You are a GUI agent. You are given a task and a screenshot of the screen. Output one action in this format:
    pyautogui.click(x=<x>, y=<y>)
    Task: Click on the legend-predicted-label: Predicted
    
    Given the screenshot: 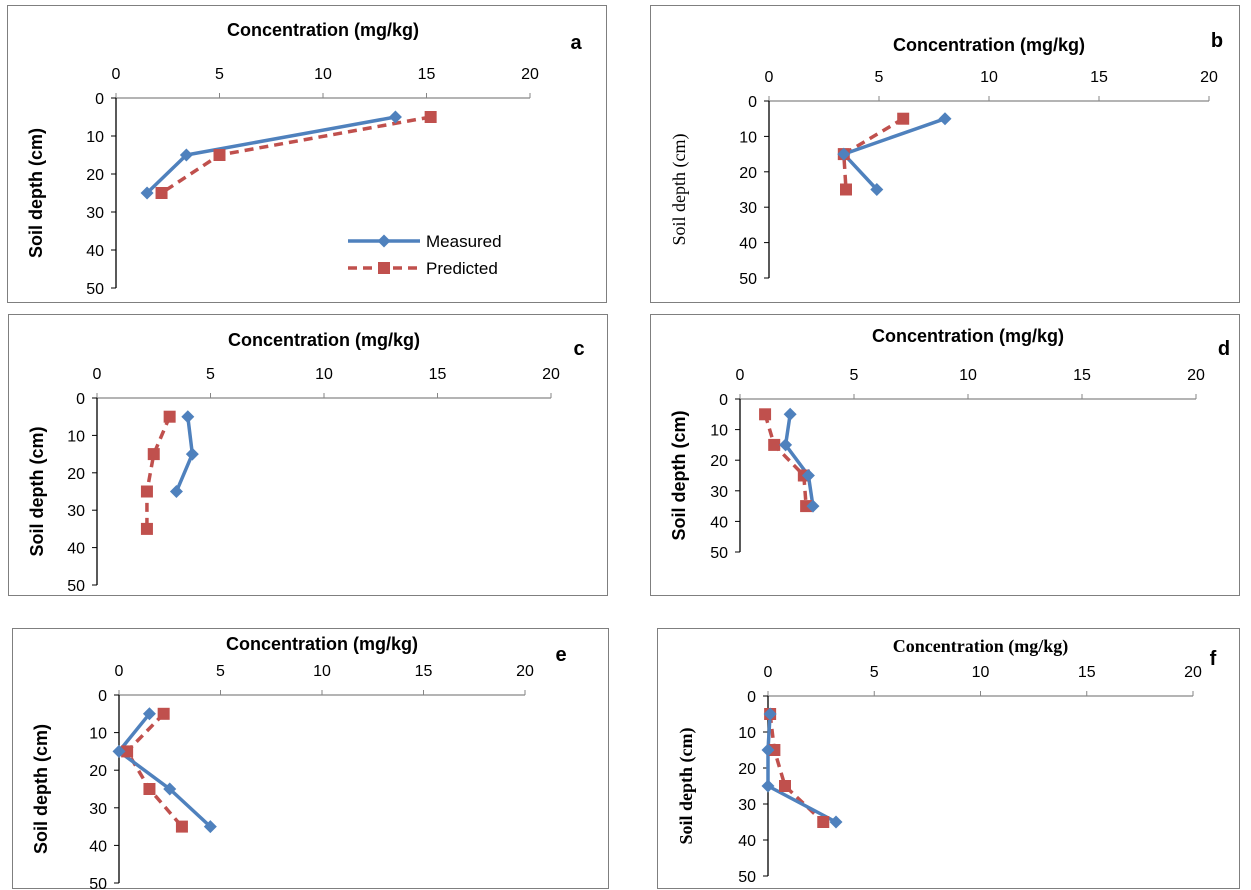 What is the action you would take?
    pyautogui.click(x=462, y=268)
    